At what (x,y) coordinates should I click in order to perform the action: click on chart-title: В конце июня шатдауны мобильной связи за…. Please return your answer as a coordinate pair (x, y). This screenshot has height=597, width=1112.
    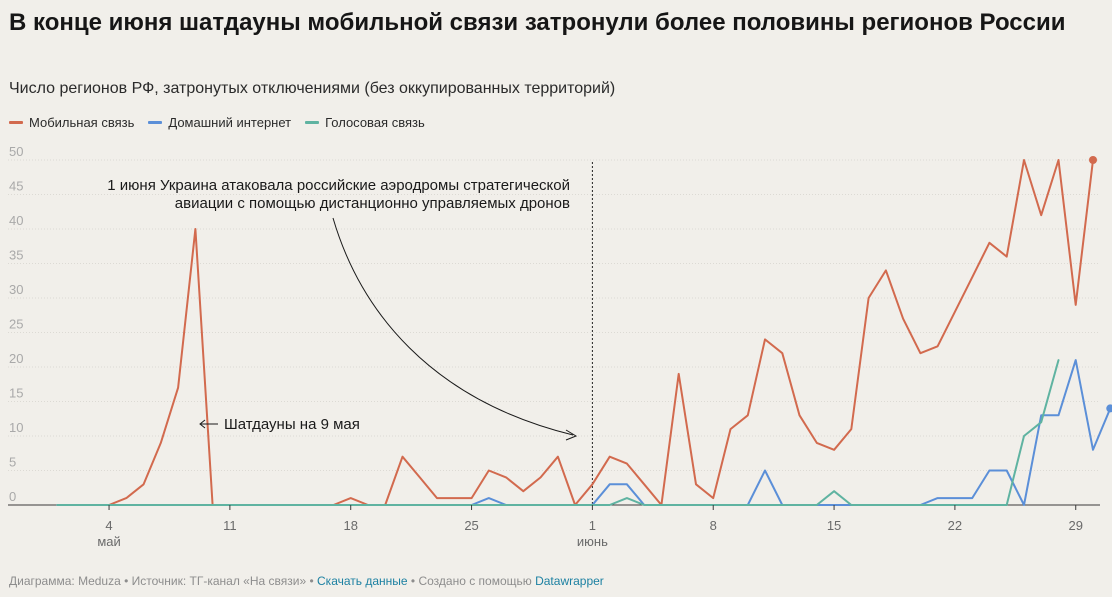
    Looking at the image, I should click on (537, 22).